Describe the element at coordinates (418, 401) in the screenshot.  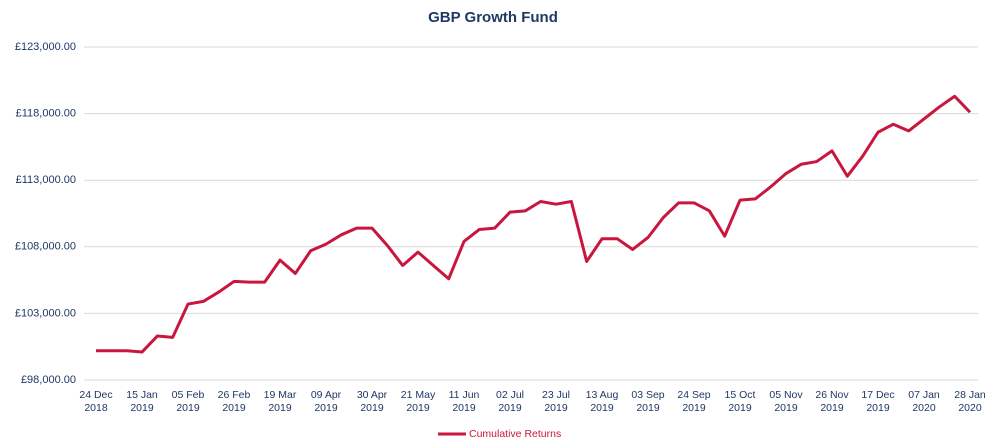
I see `x-tick-label: 21 May 2019` at that location.